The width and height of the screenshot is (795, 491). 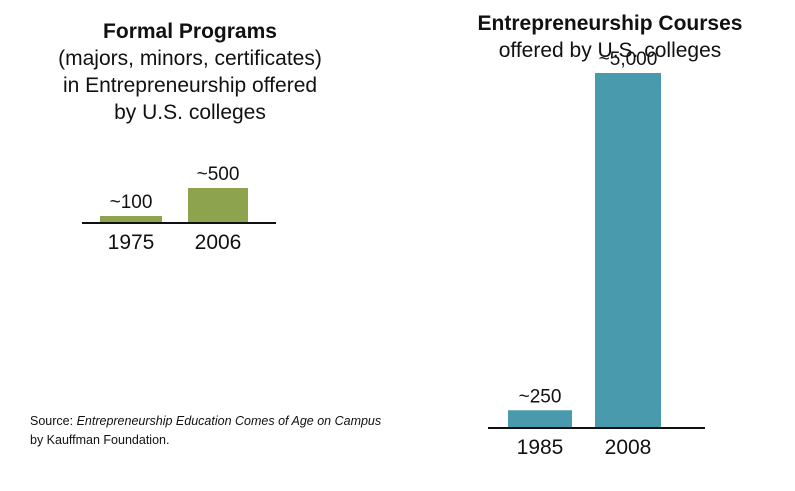 What do you see at coordinates (131, 219) in the screenshot?
I see `left-bar-1975` at bounding box center [131, 219].